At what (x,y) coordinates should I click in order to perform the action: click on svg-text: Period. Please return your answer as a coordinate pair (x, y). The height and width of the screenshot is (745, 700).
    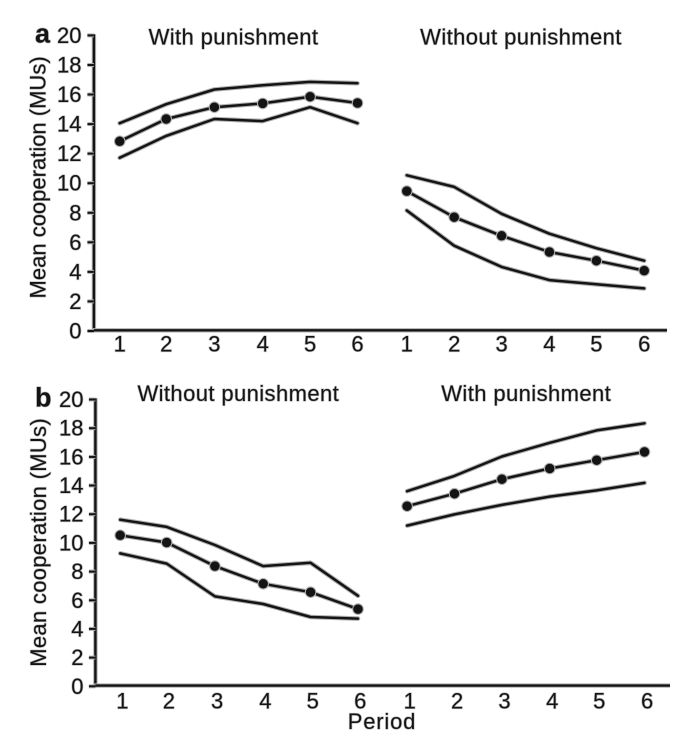
    Looking at the image, I should click on (382, 721).